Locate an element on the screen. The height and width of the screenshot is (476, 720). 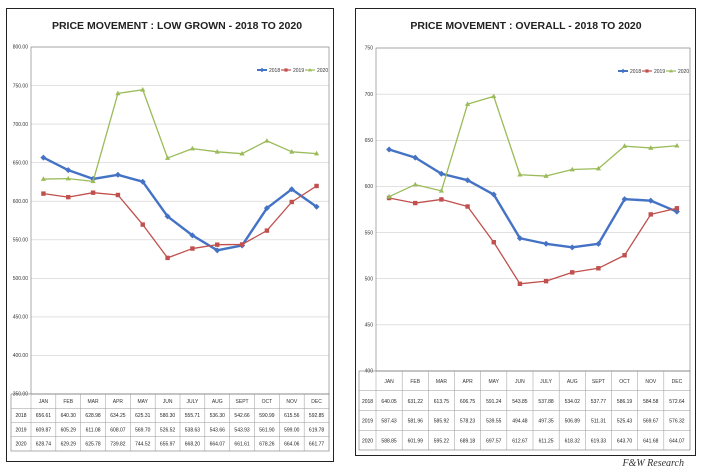
x-tick-label: NOV is located at coordinates (651, 382).